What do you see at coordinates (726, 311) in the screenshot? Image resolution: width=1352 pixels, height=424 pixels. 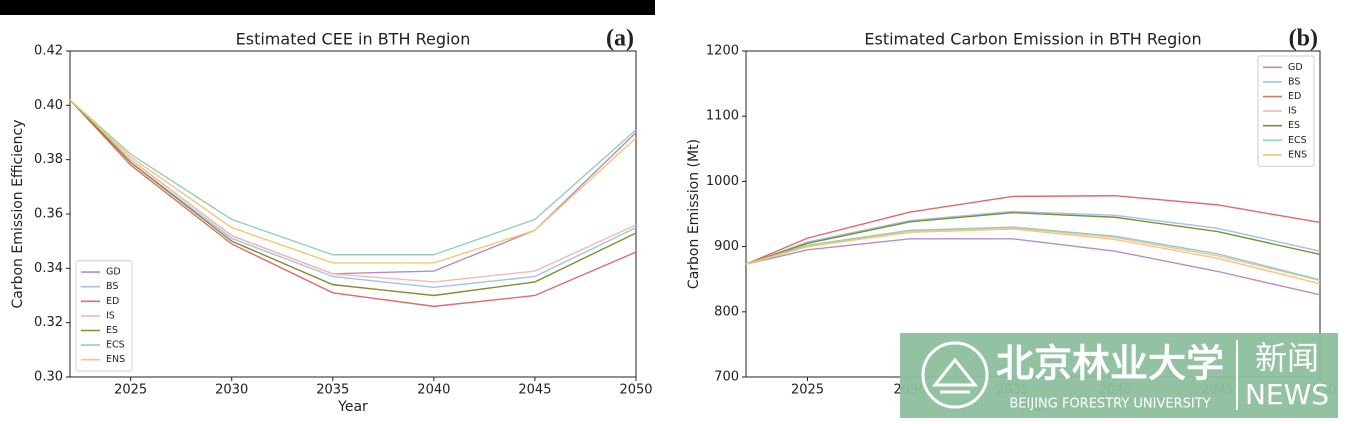 I see `y-tick-label: 800` at bounding box center [726, 311].